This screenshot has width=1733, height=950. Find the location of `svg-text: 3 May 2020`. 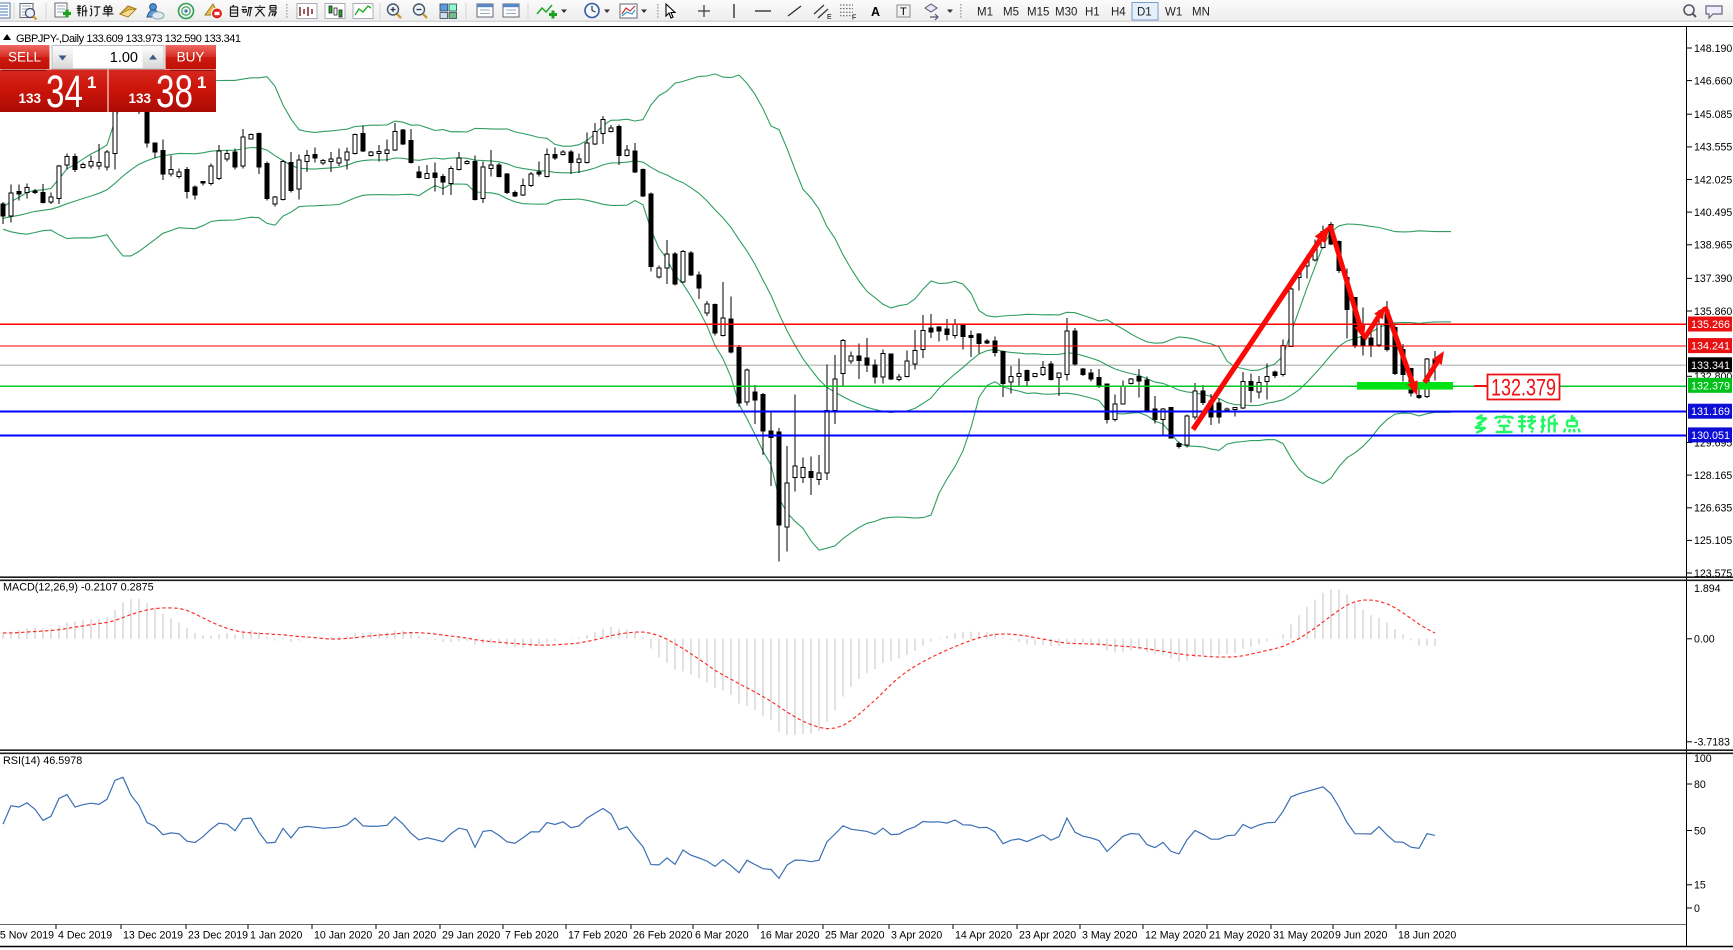

svg-text: 3 May 2020 is located at coordinates (1109, 936).